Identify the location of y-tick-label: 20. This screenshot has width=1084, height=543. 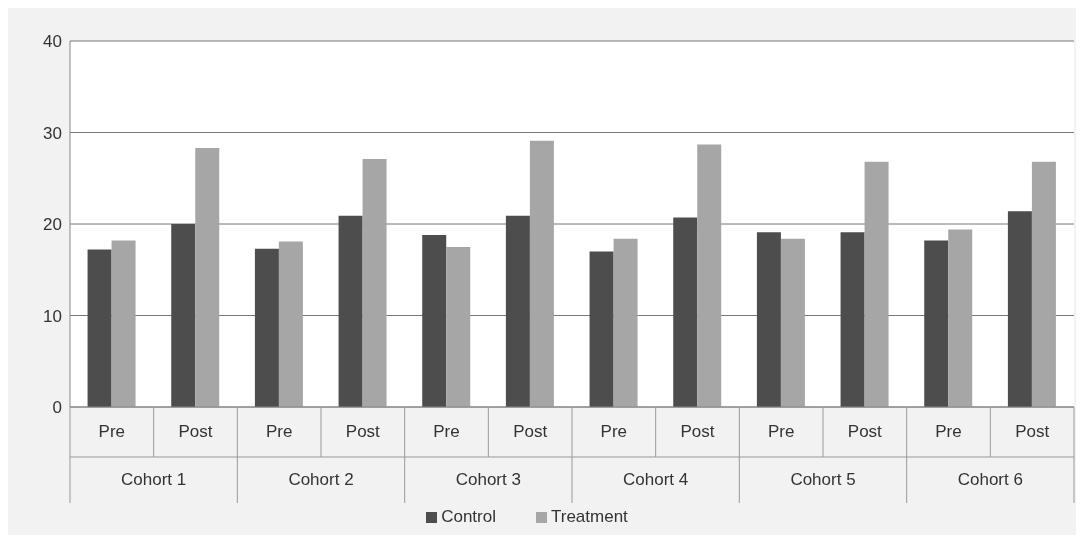
(52, 225).